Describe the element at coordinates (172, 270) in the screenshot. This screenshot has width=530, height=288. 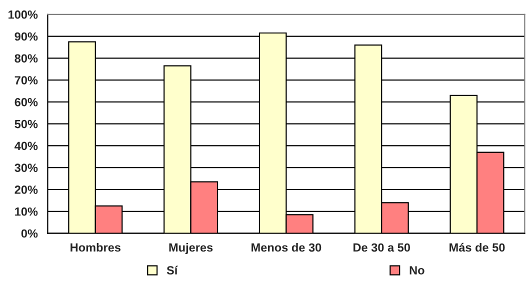
I see `legend-label: Sí` at that location.